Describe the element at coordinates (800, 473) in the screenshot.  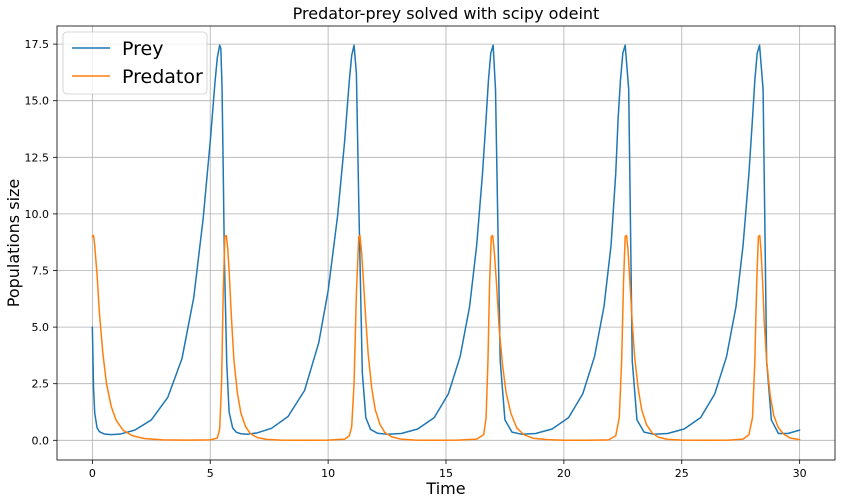
I see `x-tick-label: 30` at that location.